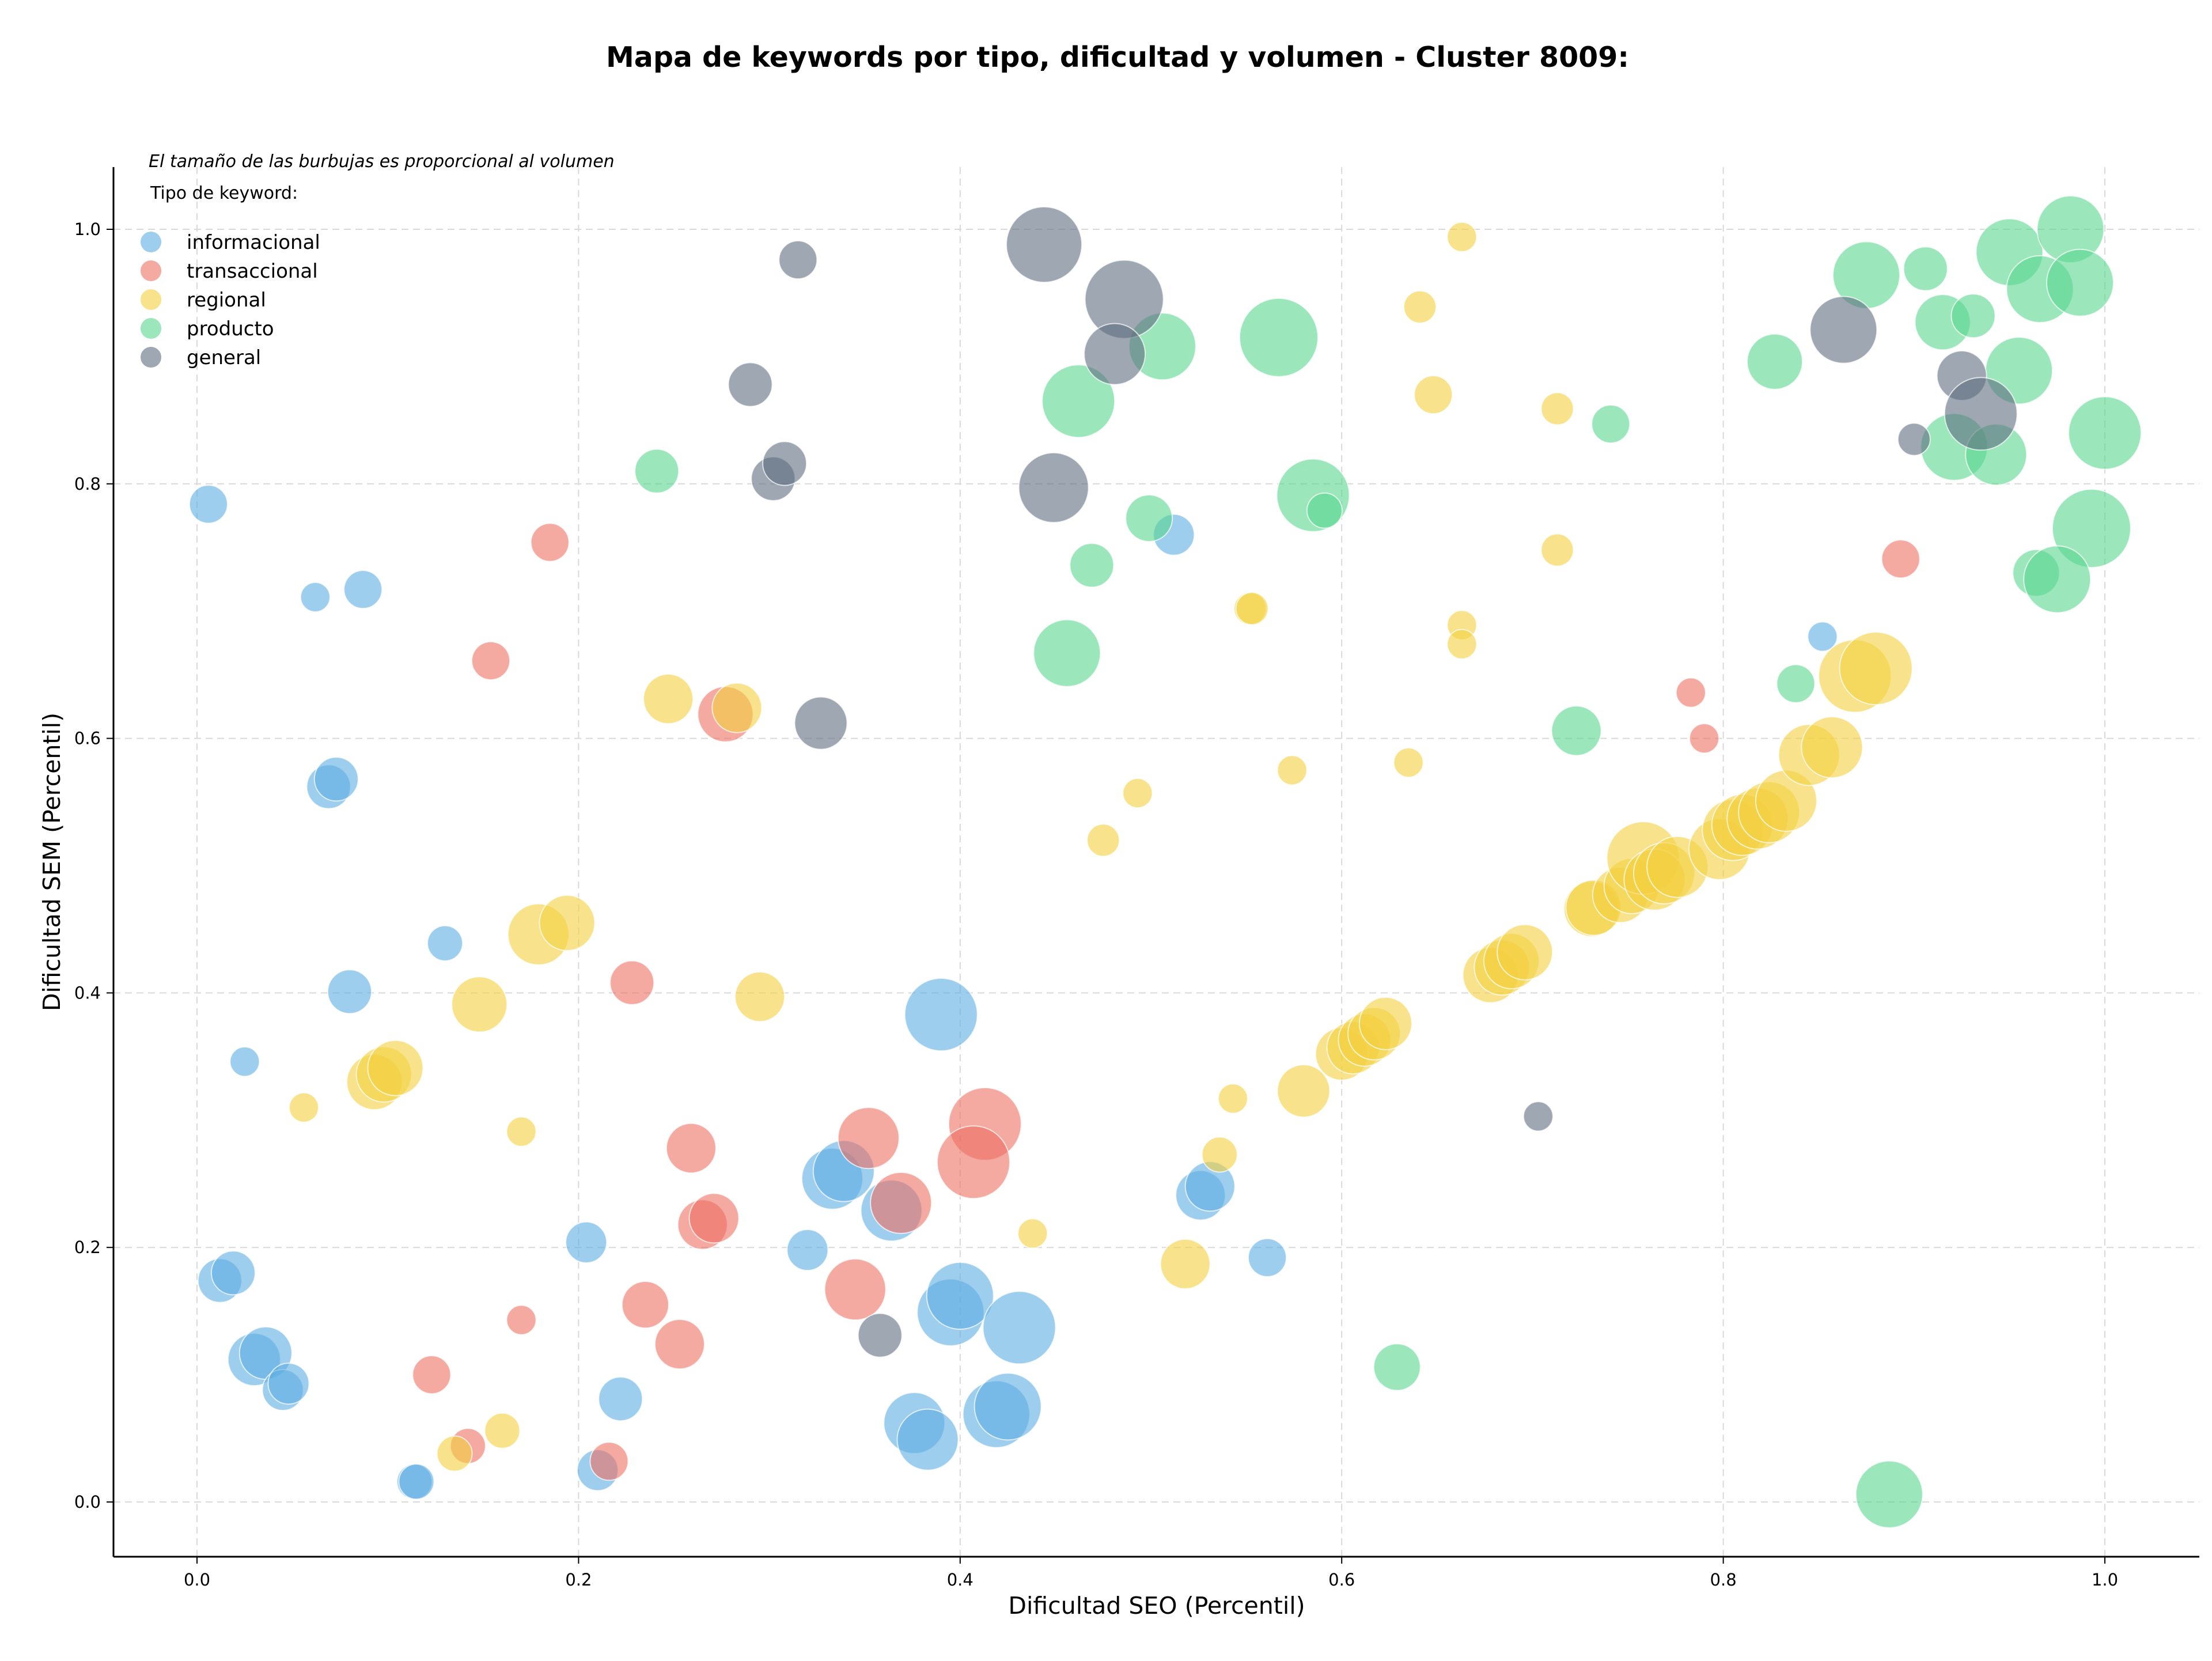 This screenshot has width=2212, height=1661. I want to click on legend-label-regional: regional, so click(226, 300).